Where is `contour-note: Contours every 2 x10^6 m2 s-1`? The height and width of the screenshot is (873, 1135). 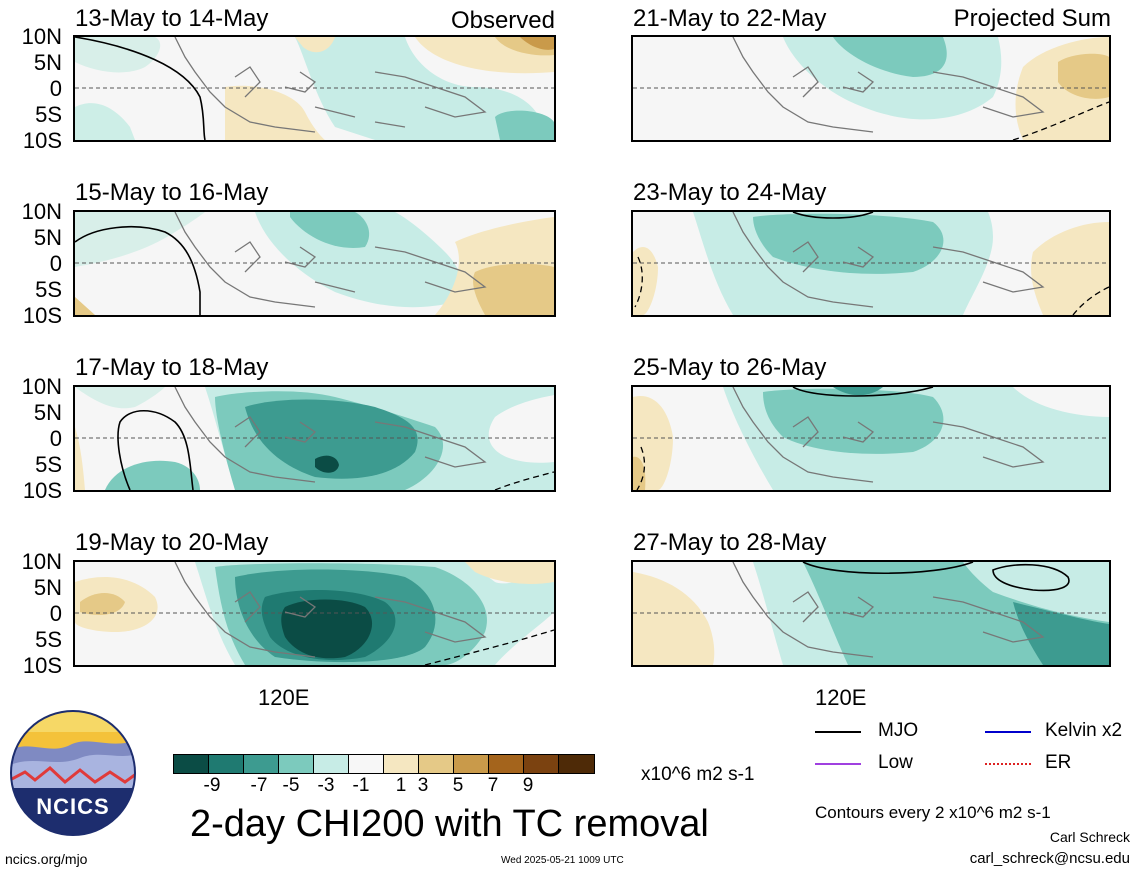
contour-note: Contours every 2 x10^6 m2 s-1 is located at coordinates (933, 812).